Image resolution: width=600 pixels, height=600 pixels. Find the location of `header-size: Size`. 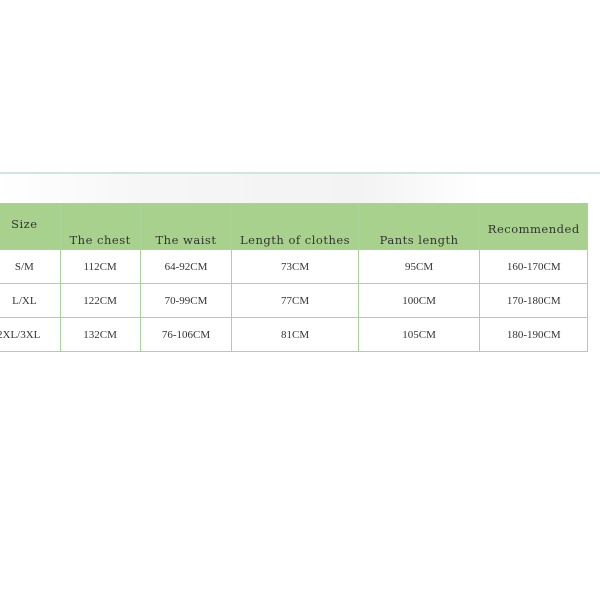

header-size: Size is located at coordinates (30, 226).